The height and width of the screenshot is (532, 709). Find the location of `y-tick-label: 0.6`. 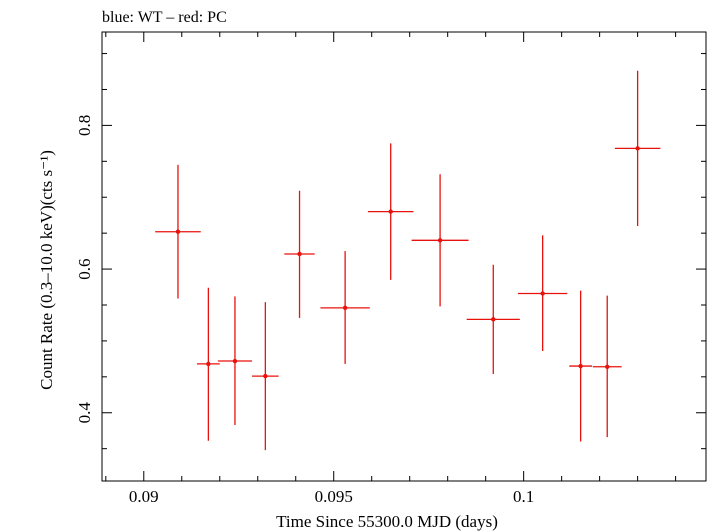

y-tick-label: 0.6 is located at coordinates (84, 268).